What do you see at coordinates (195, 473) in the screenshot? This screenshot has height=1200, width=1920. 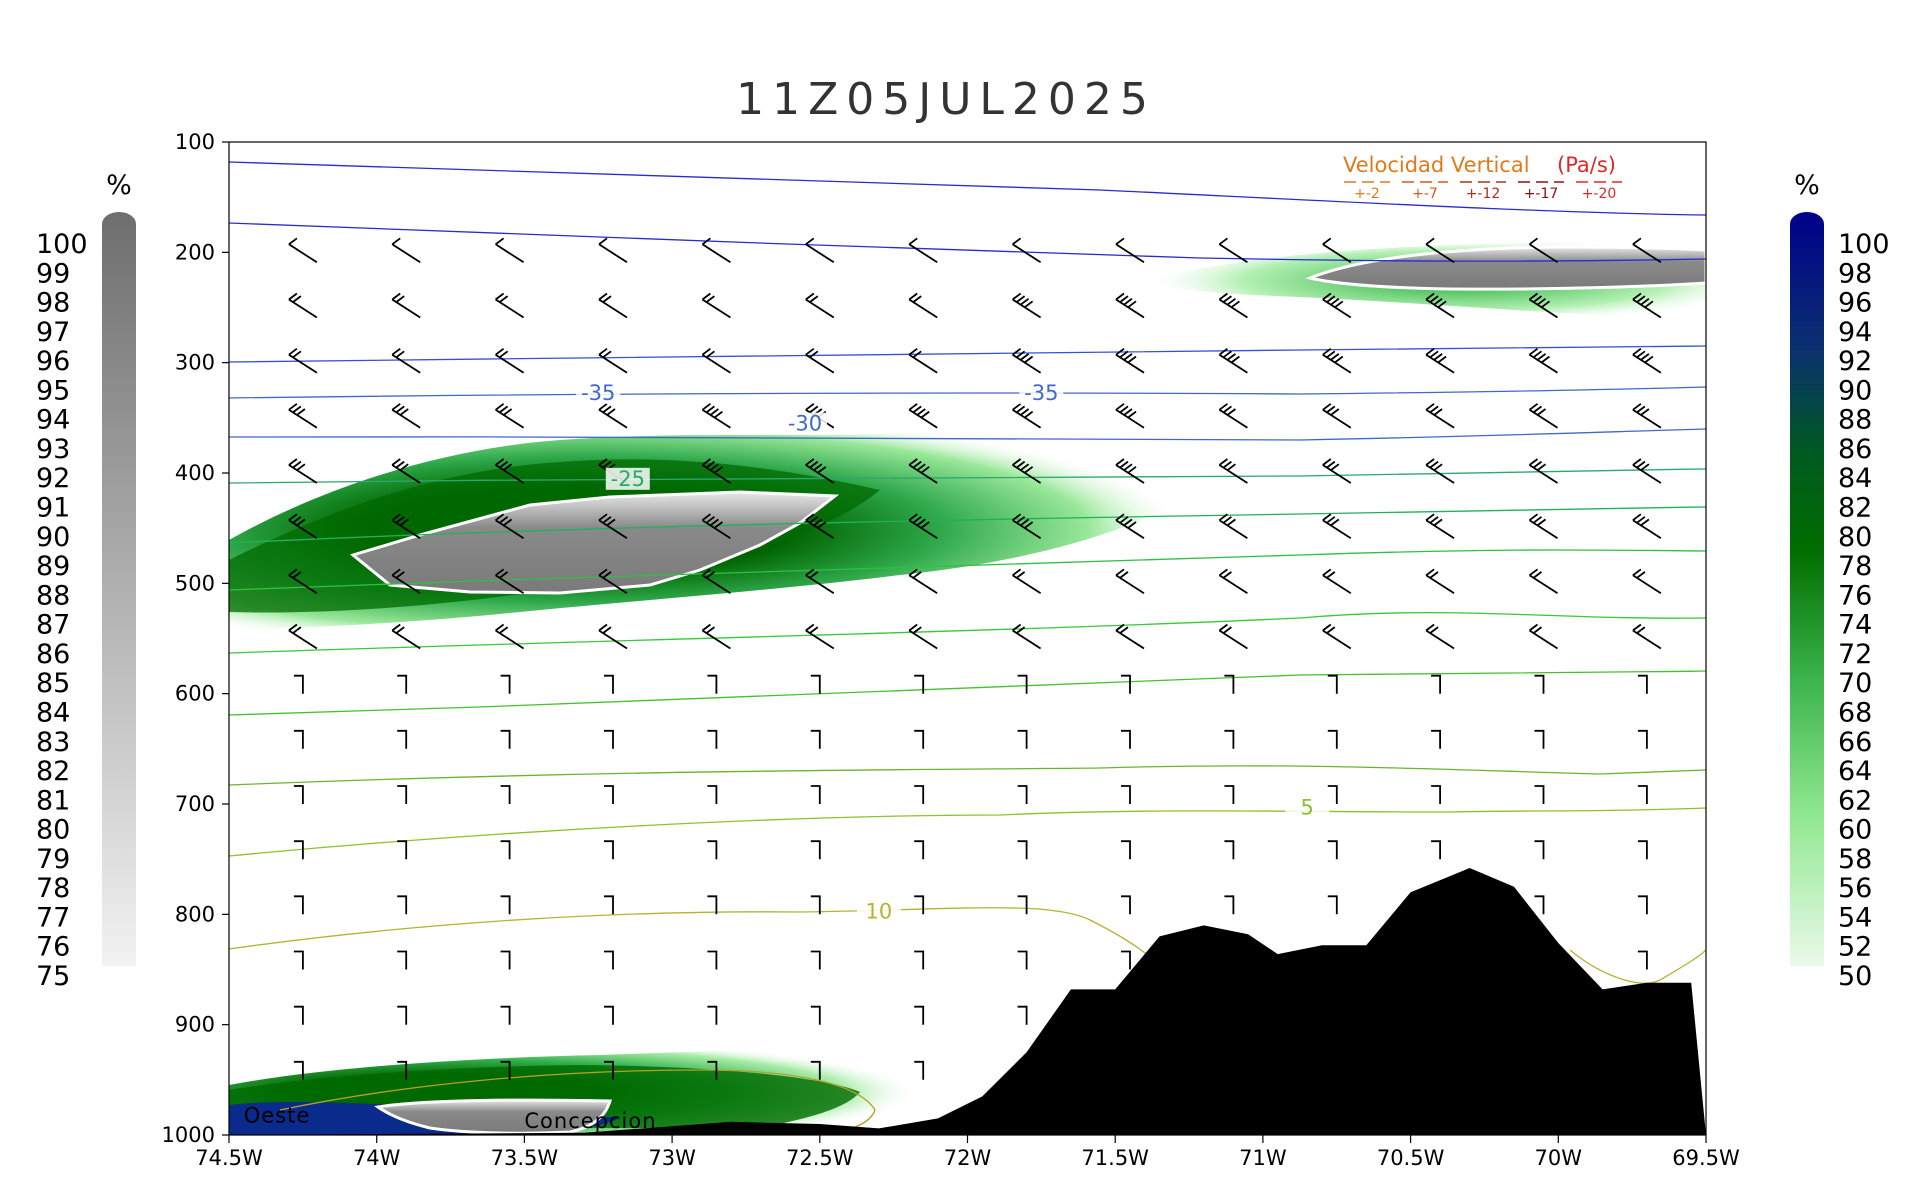 I see `y-tick-label: 400` at bounding box center [195, 473].